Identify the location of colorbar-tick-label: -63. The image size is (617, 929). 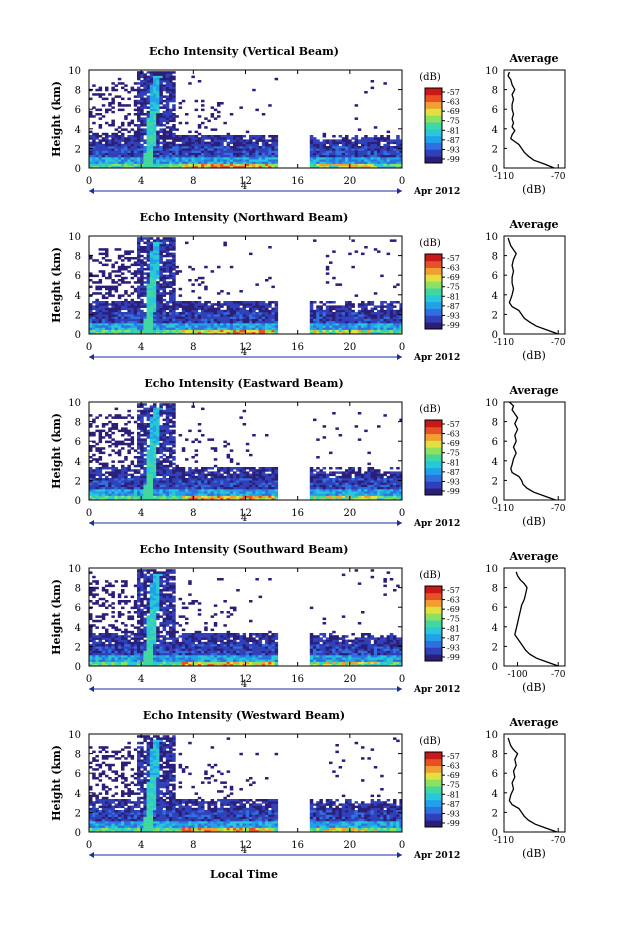
(453, 102).